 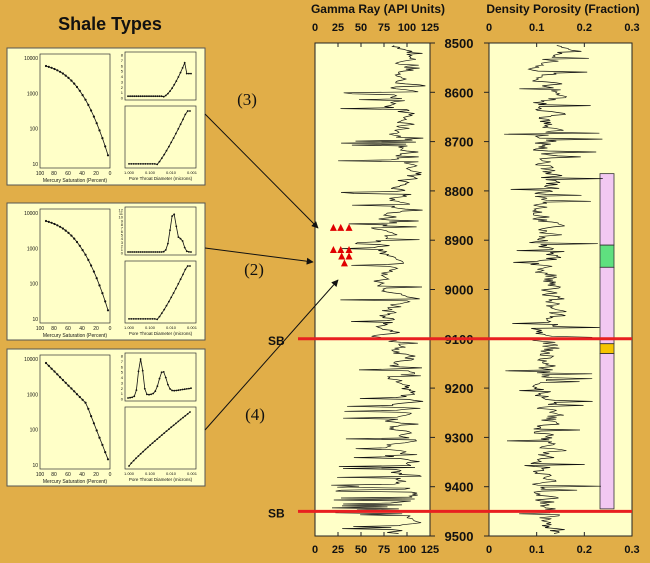 What do you see at coordinates (315, 28) in the screenshot?
I see `gamma-ray-tick-label: 0` at bounding box center [315, 28].